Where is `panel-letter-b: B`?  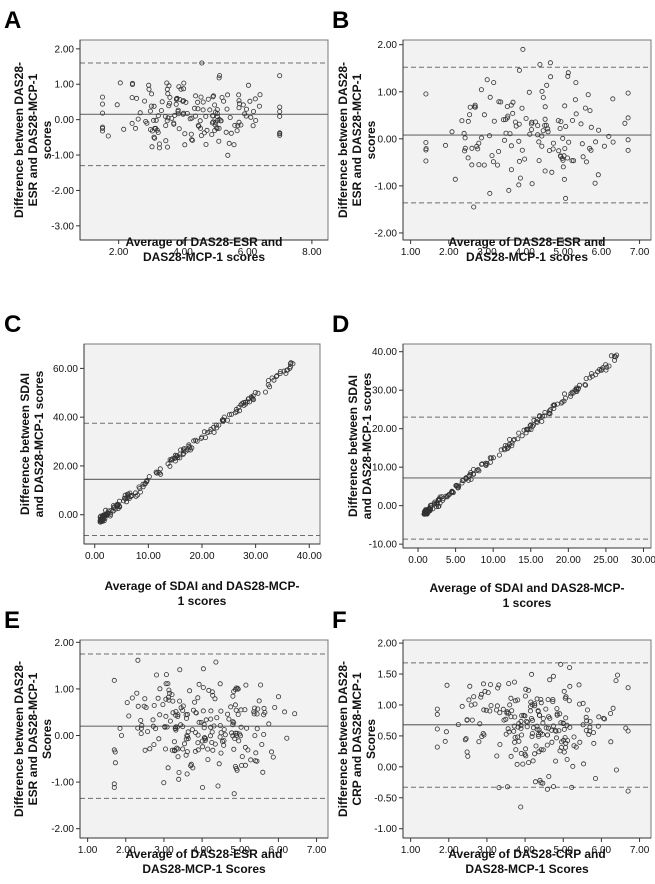 panel-letter-b: B is located at coordinates (340, 20).